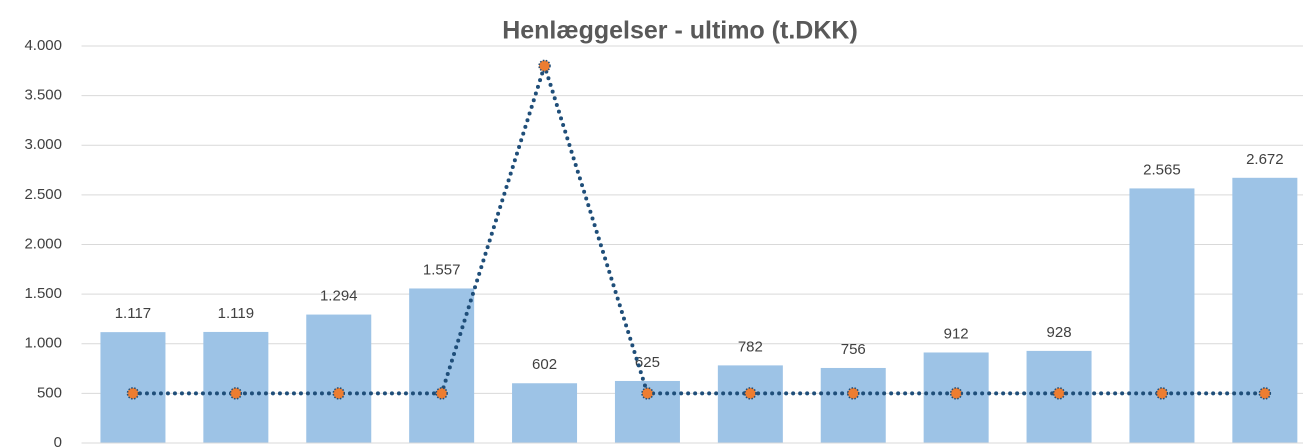 The width and height of the screenshot is (1303, 448). What do you see at coordinates (236, 313) in the screenshot?
I see `data-label: 1.119` at bounding box center [236, 313].